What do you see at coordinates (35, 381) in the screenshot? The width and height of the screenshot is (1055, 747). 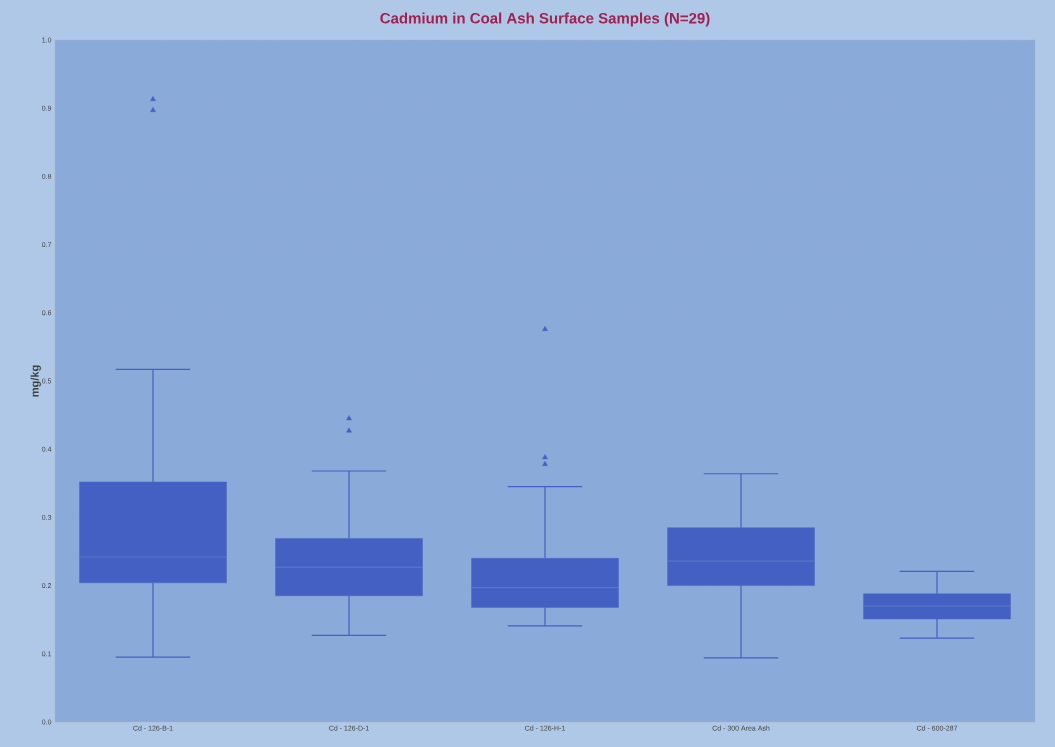 I see `y-axis-title: mg/kg` at bounding box center [35, 381].